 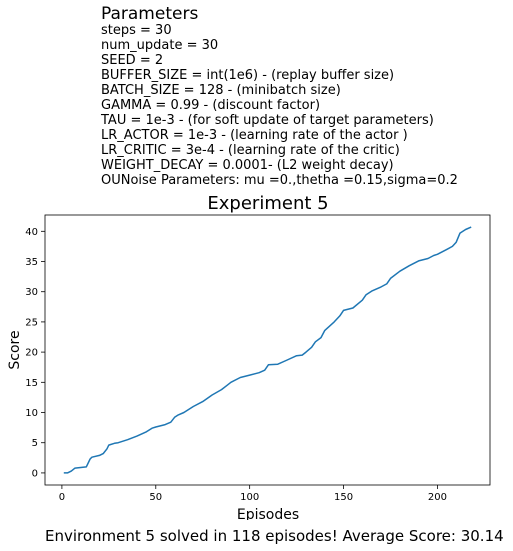 I want to click on chart-title: Experiment 5, so click(x=267, y=203).